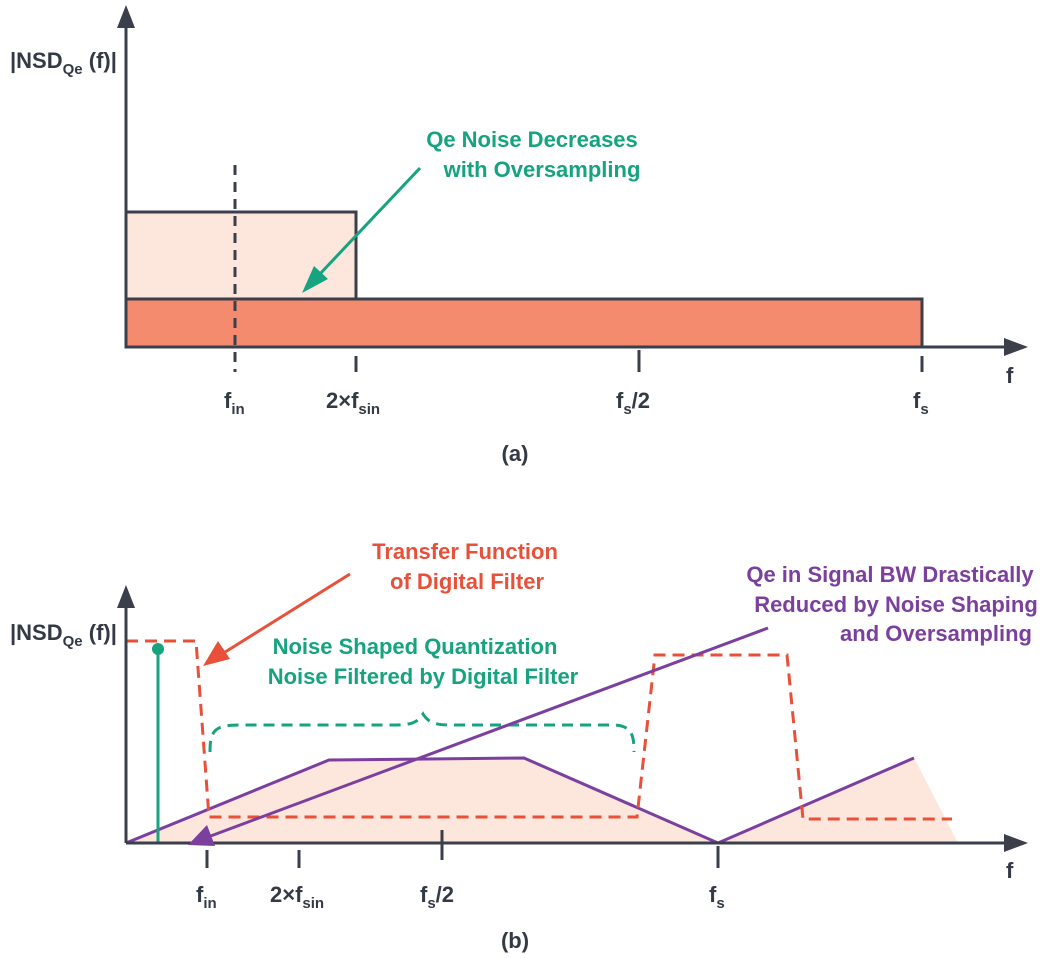  Describe the element at coordinates (315, 279) in the screenshot. I see `annotation-arrow-icon` at that location.